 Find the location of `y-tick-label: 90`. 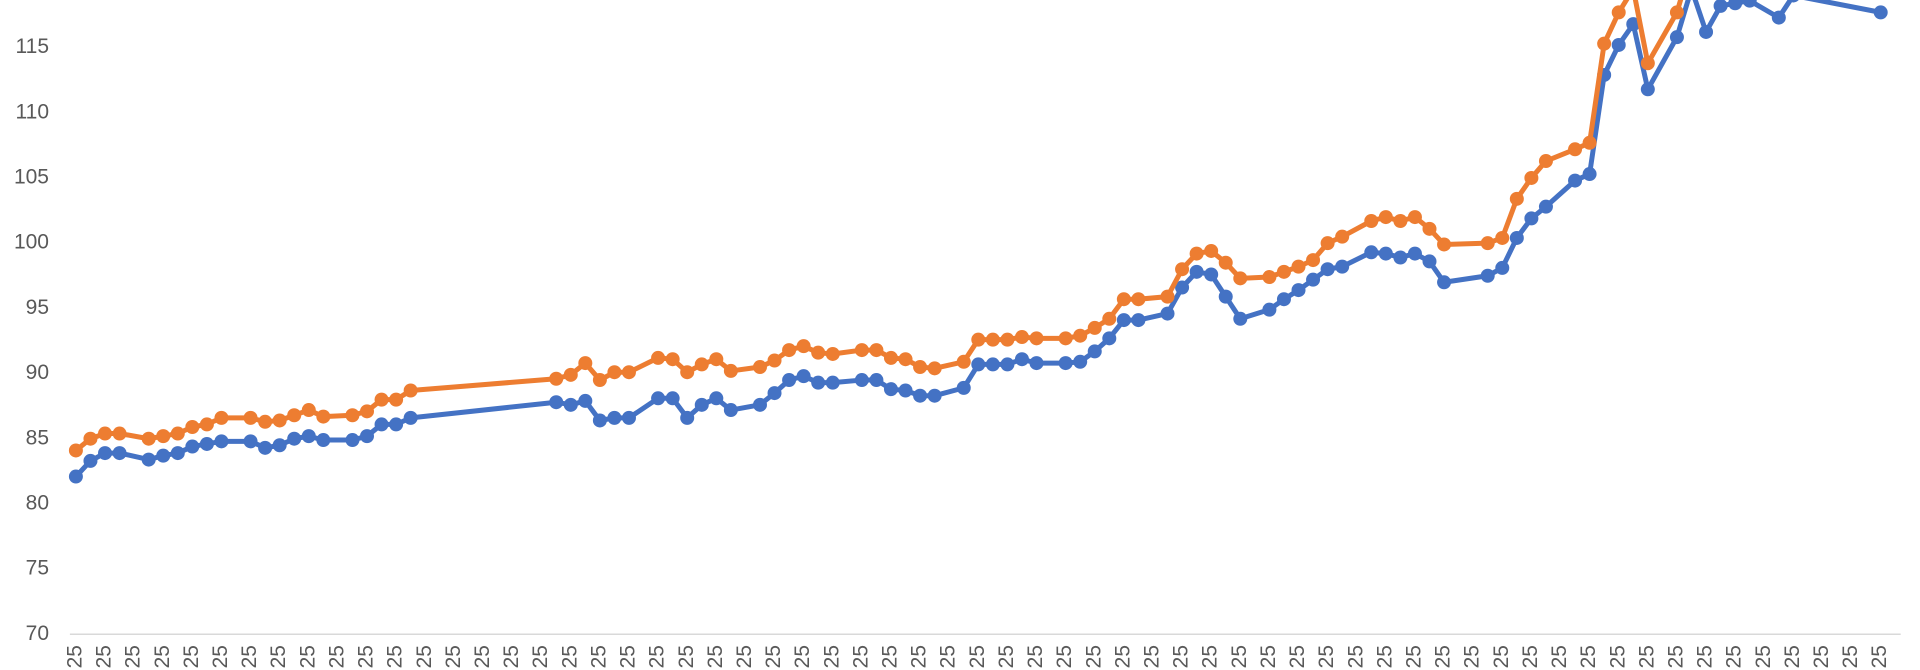

y-tick-label: 90 is located at coordinates (37, 372).